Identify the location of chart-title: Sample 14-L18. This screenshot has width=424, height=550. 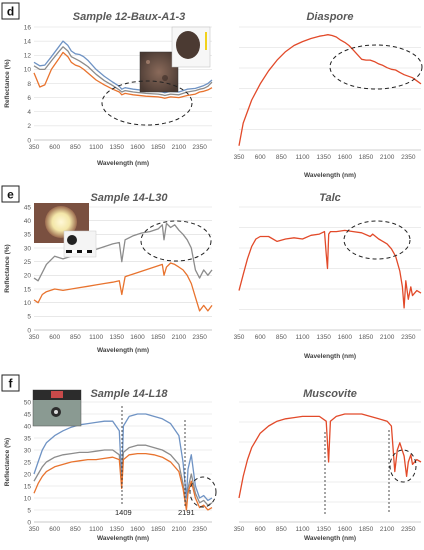
(129, 394).